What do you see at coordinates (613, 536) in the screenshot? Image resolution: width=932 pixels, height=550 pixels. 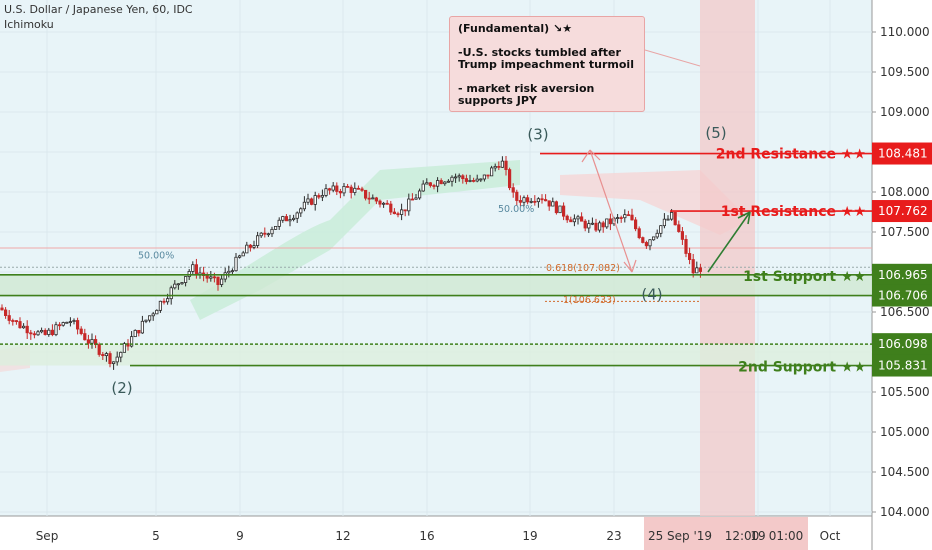 I see `x-tick-label: 23` at bounding box center [613, 536].